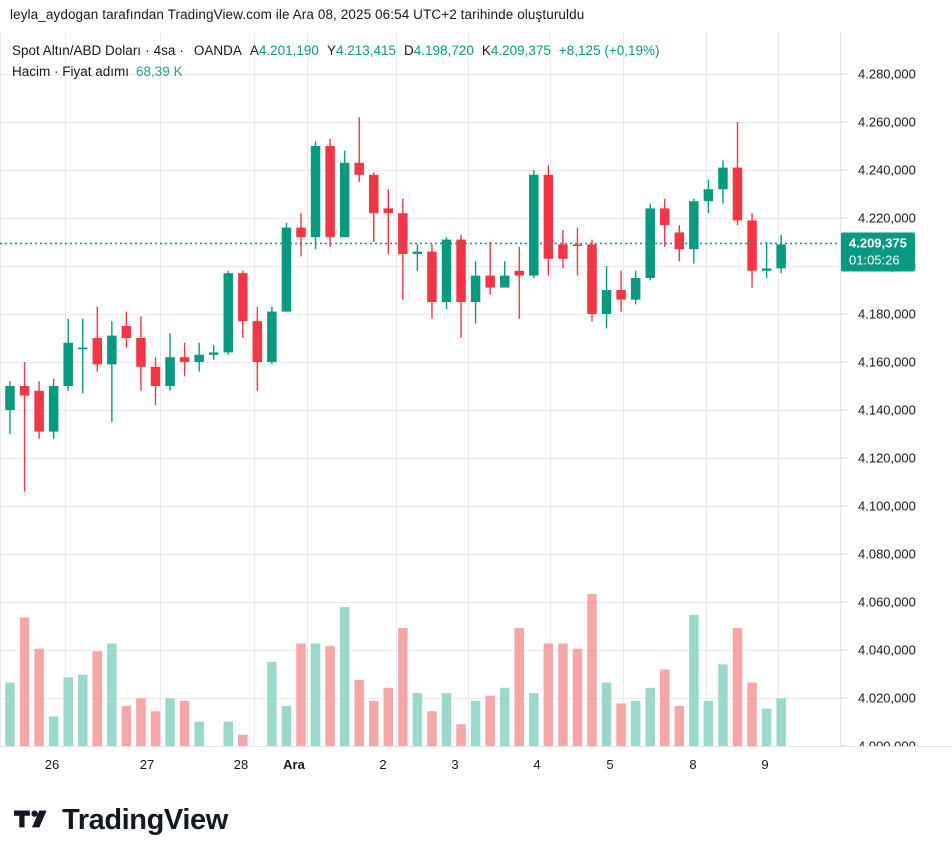  I want to click on time-axis: 26 27 28 Ara 2 3 4 5 8 9, so click(476, 764).